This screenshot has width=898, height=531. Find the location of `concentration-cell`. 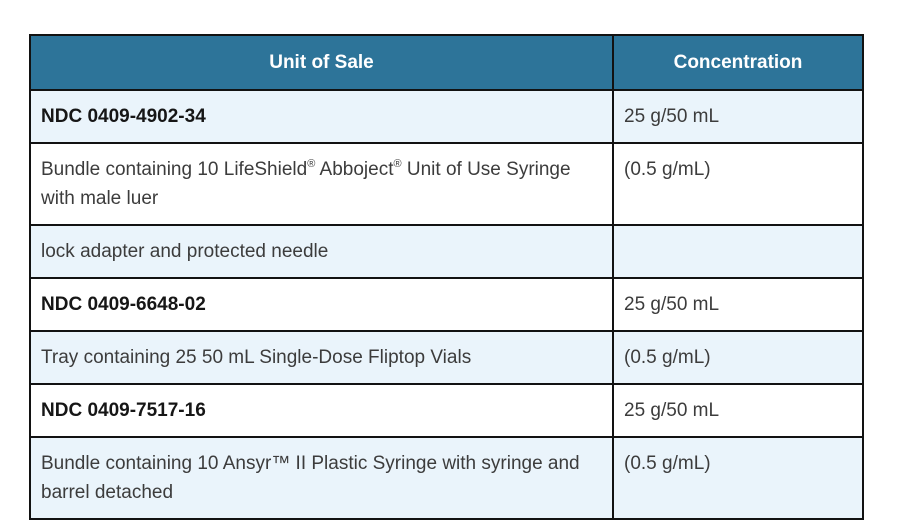

concentration-cell is located at coordinates (738, 251).